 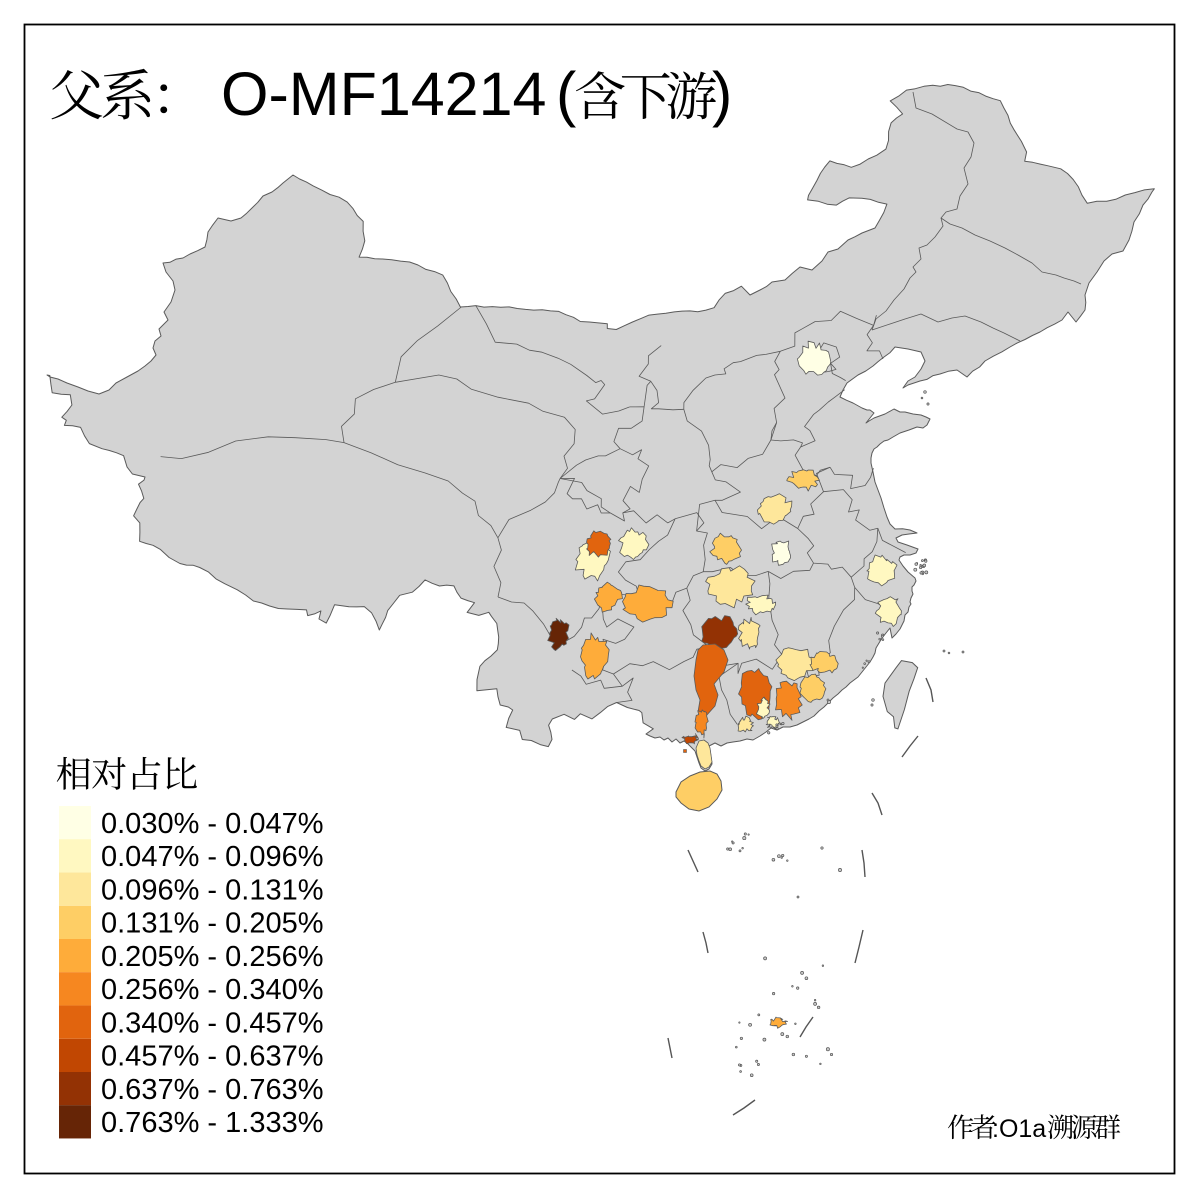 What do you see at coordinates (212, 1123) in the screenshot?
I see `svg-text: 0.763% - 1.333%` at bounding box center [212, 1123].